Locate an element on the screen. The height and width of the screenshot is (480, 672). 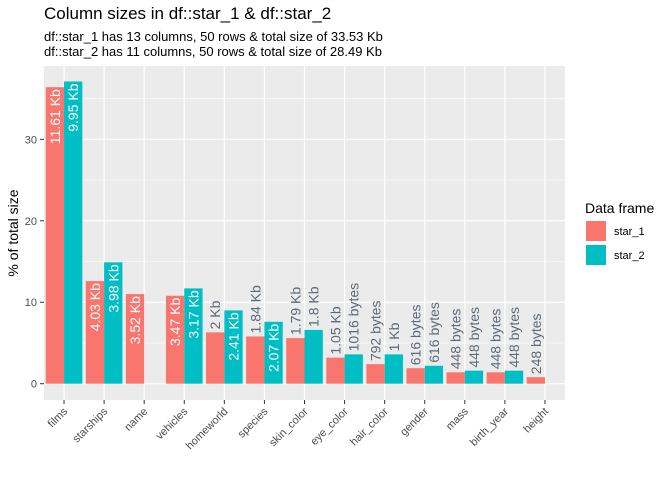
bar-label-star-2-gender: 616 bytes is located at coordinates (434, 332).